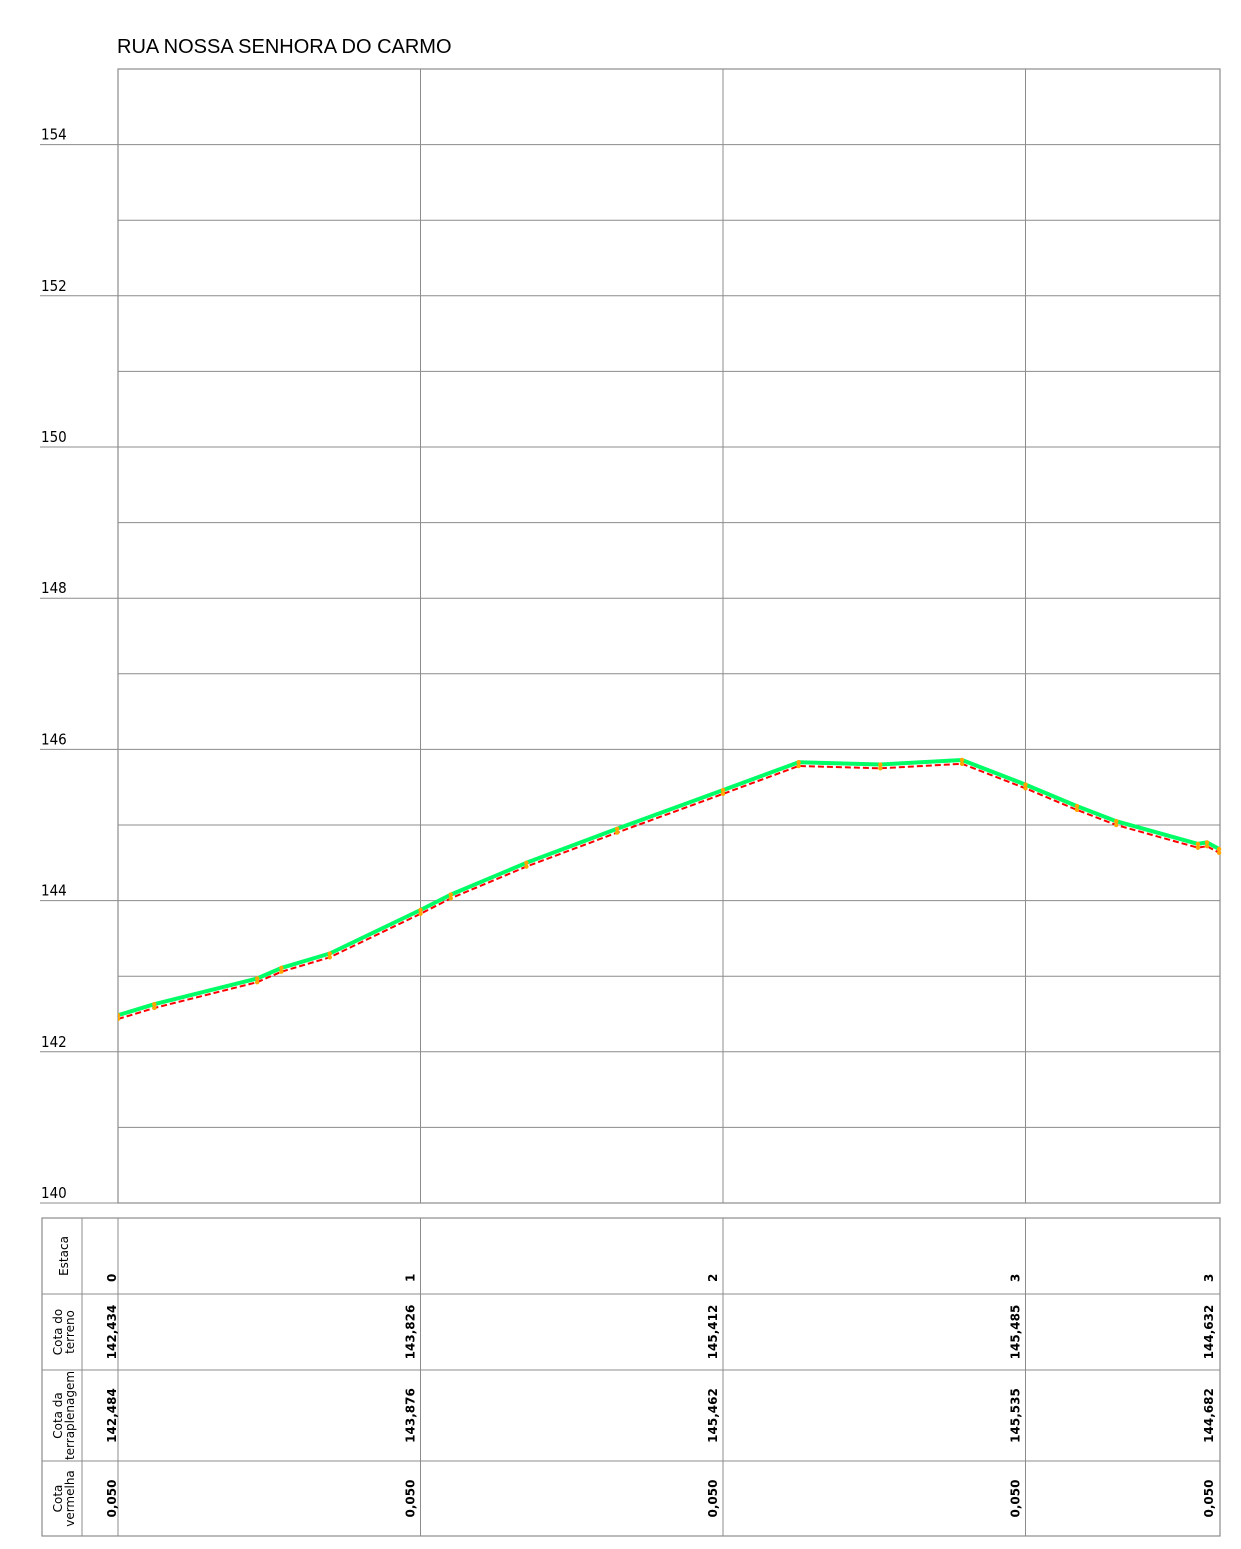 This screenshot has height=1549, width=1241. What do you see at coordinates (64, 1332) in the screenshot?
I see `table-row-header: Cota doterreno` at bounding box center [64, 1332].